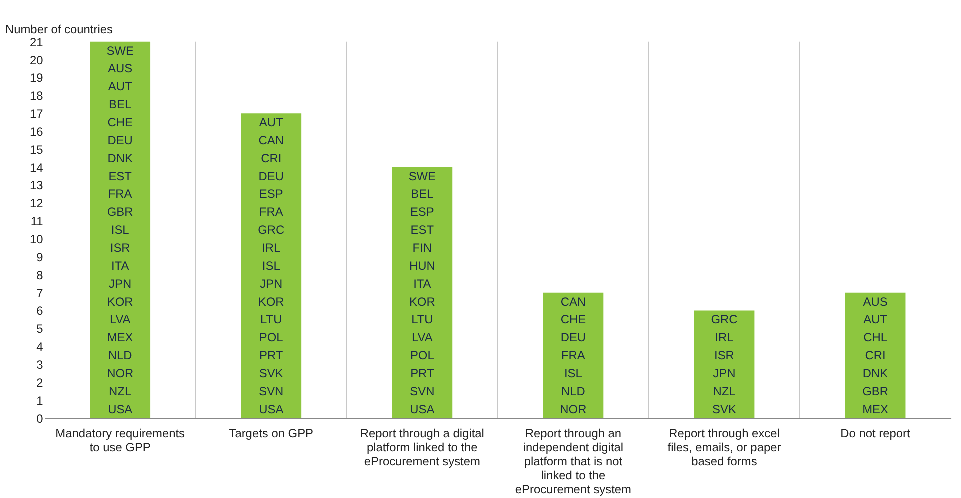 This screenshot has height=498, width=961. I want to click on y-axis-title: Number of countries, so click(59, 29).